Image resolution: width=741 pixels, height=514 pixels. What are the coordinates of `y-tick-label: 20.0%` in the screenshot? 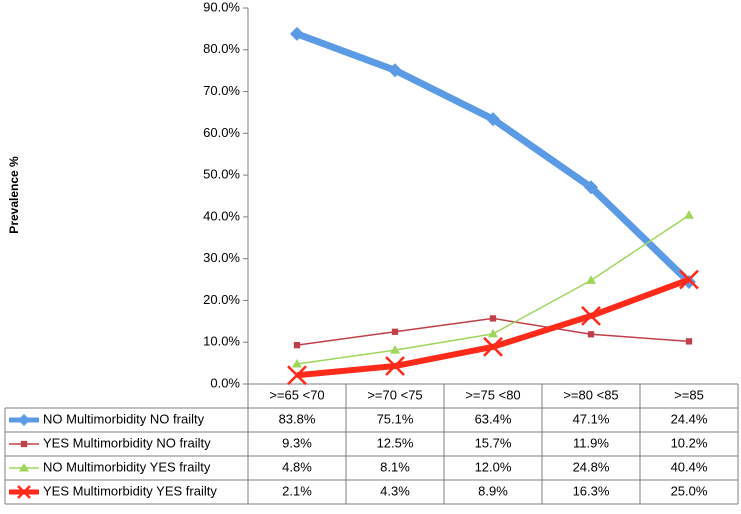 It's located at (221, 299).